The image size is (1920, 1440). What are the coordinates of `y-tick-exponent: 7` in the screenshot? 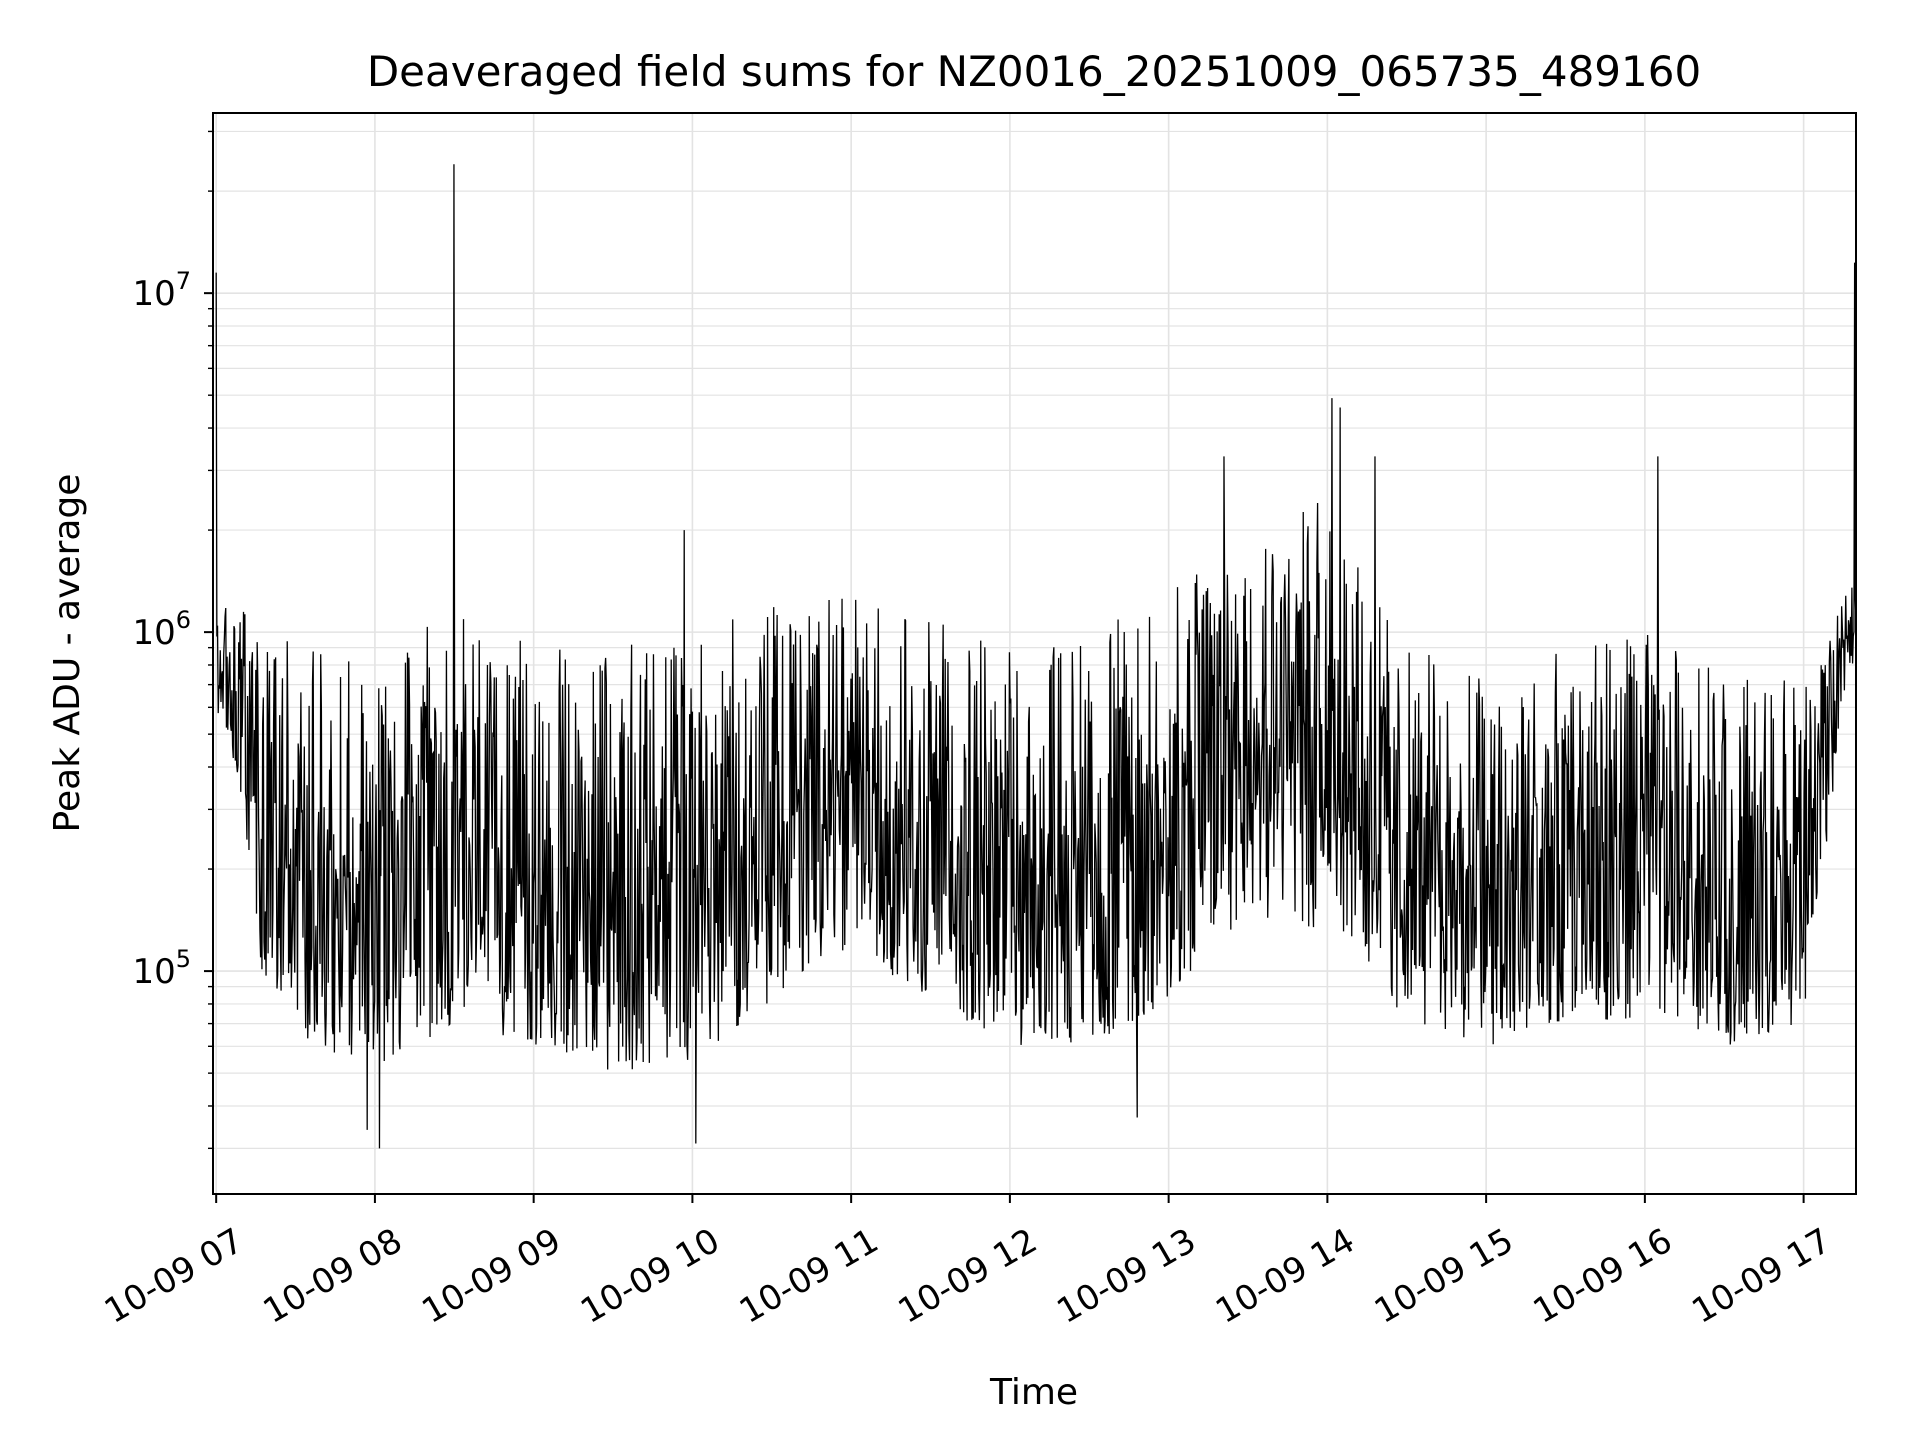 It's located at (183, 281).